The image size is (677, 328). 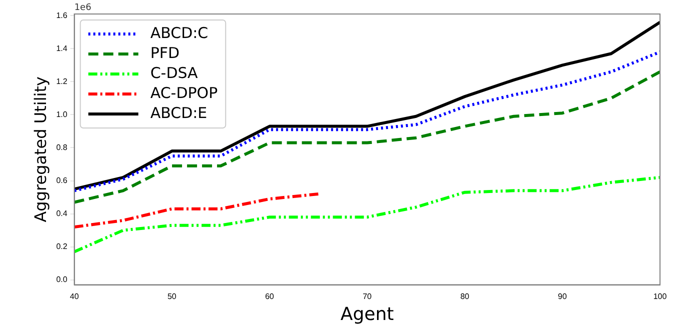 What do you see at coordinates (165, 53) in the screenshot?
I see `legend-label: PFD` at bounding box center [165, 53].